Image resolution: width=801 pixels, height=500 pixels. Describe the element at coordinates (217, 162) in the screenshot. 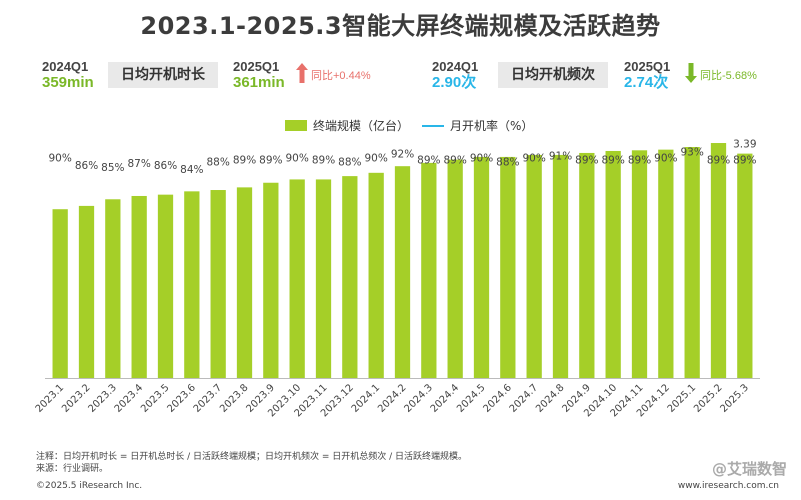

I see `rate-label-2023.7: 88%` at that location.